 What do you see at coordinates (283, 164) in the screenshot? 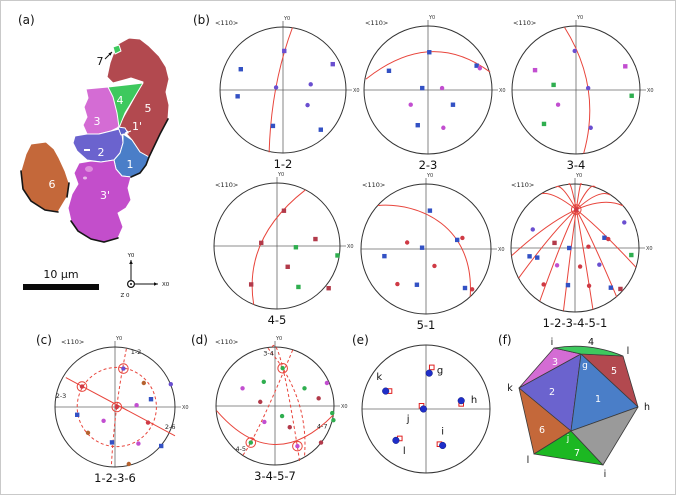
I see `pf-caption: 1-2` at bounding box center [283, 164].